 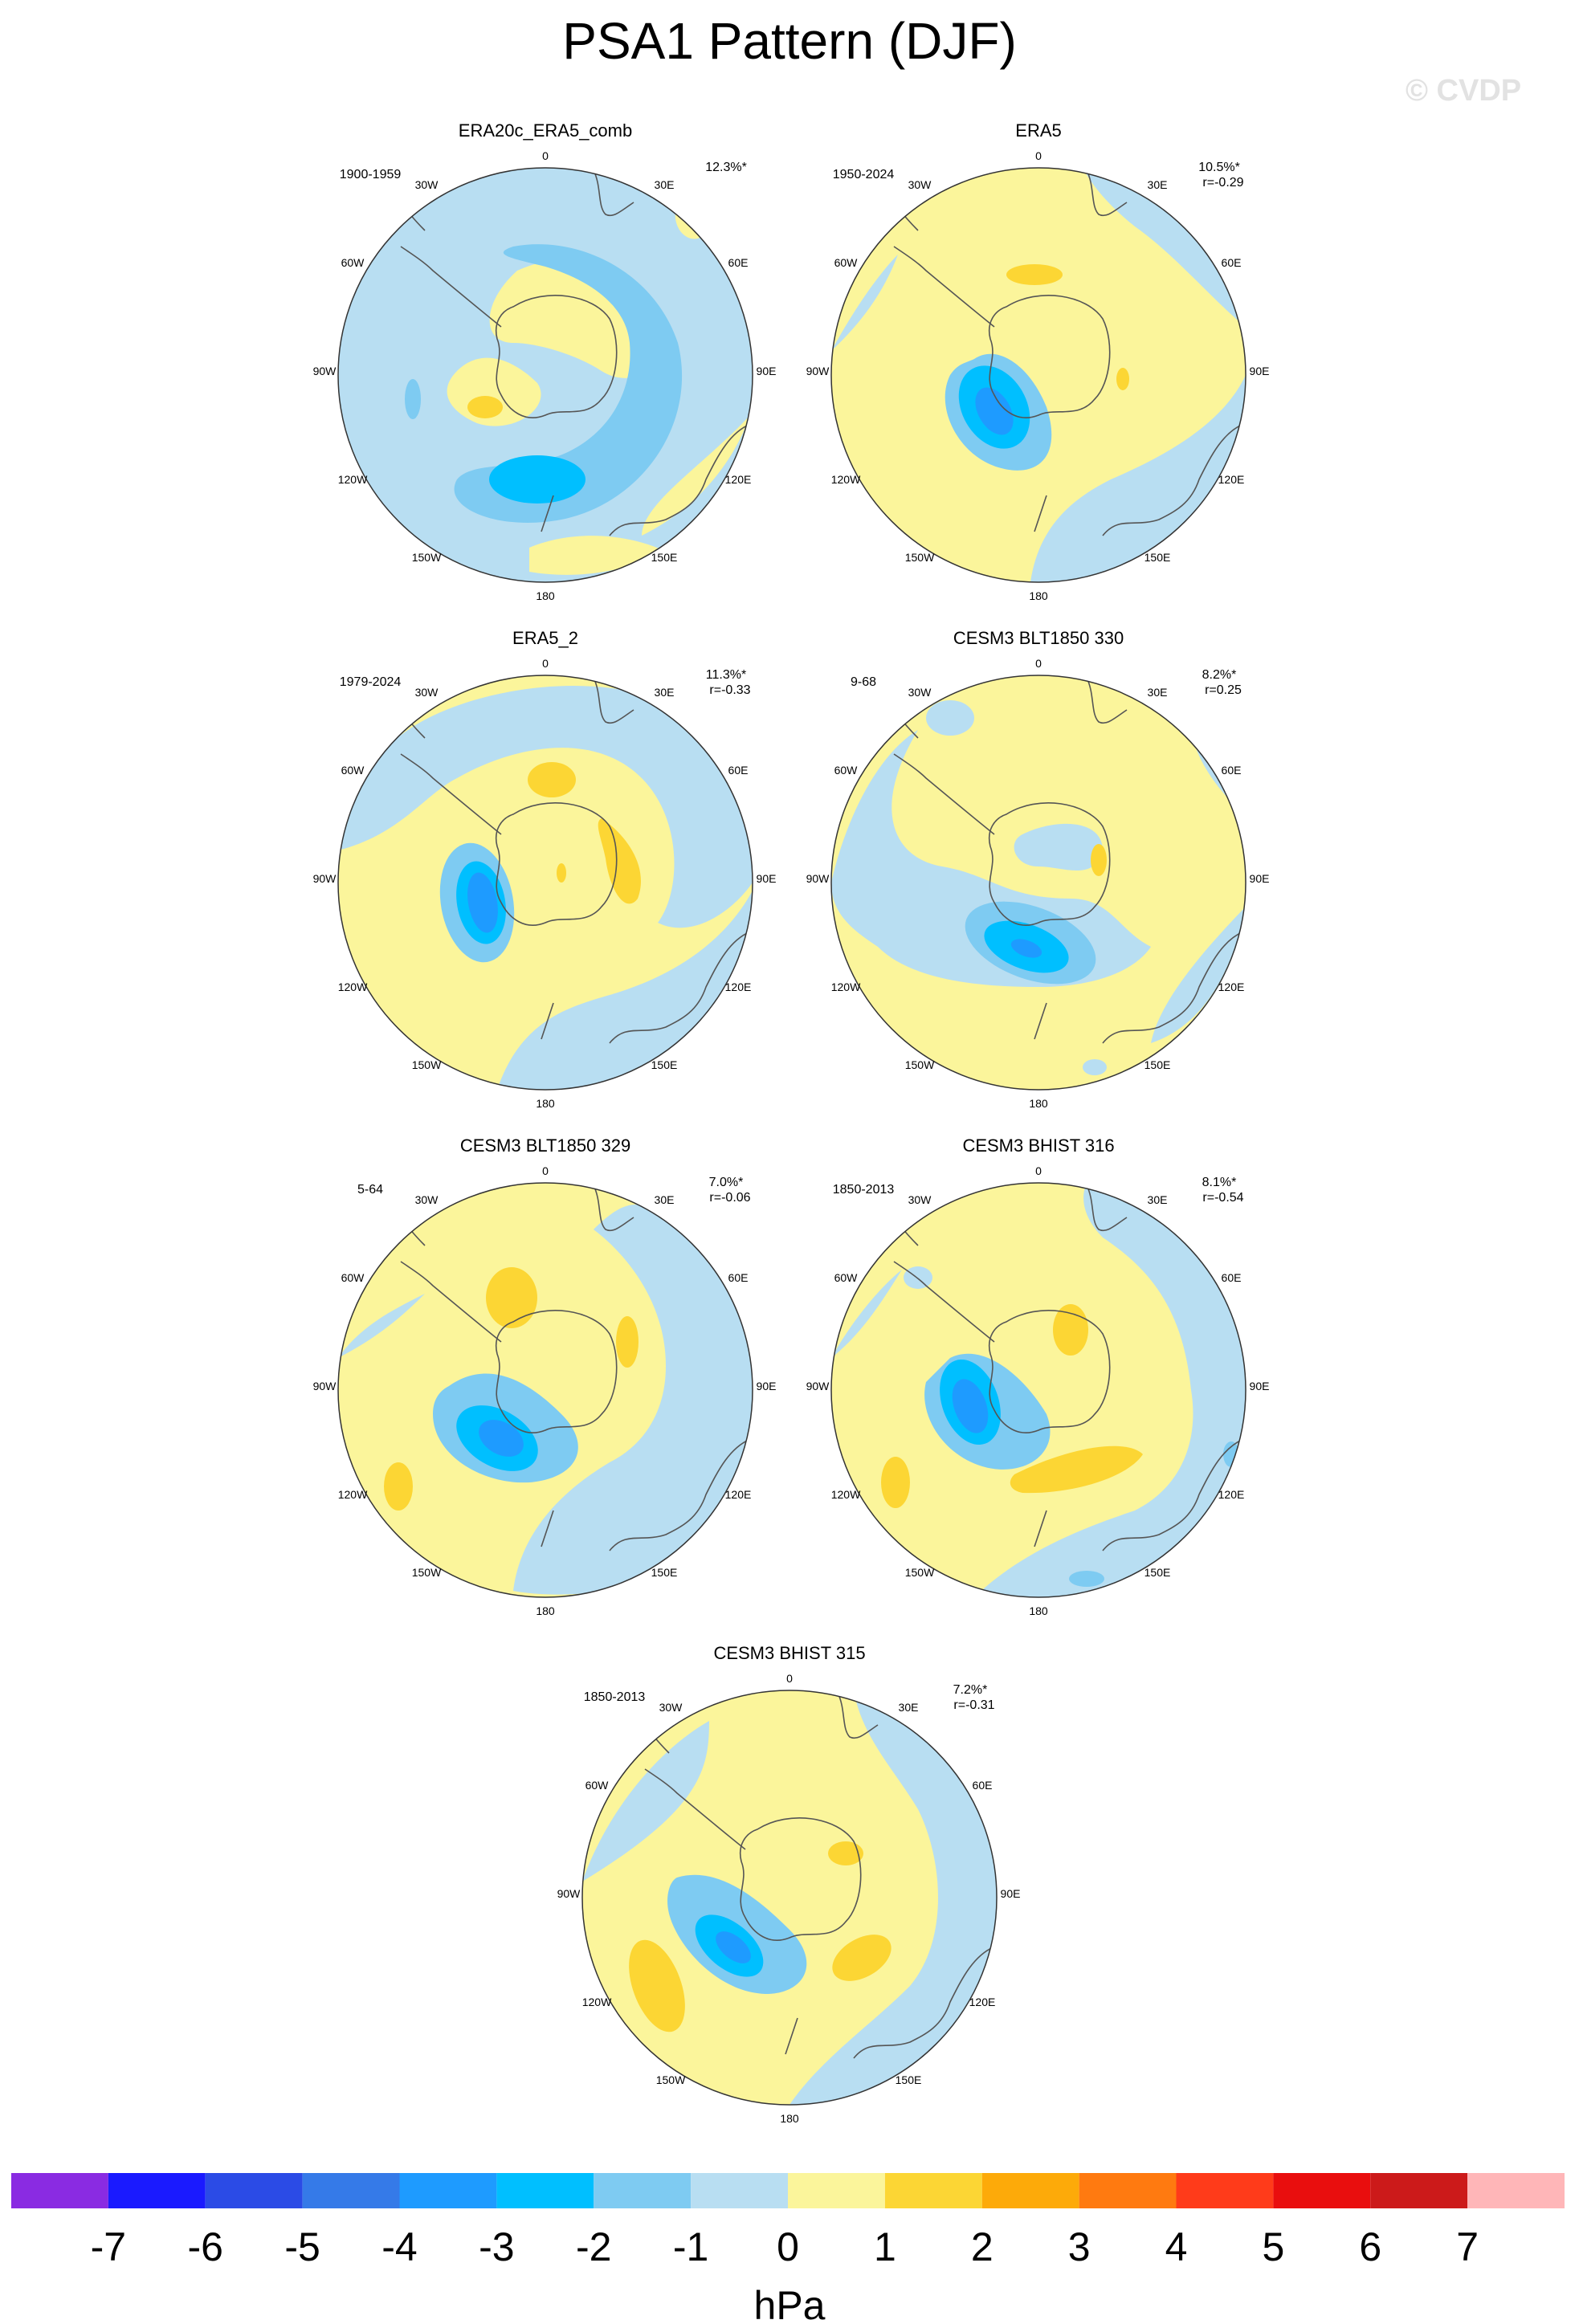 What do you see at coordinates (370, 1190) in the screenshot?
I see `panel-period: 5-64` at bounding box center [370, 1190].